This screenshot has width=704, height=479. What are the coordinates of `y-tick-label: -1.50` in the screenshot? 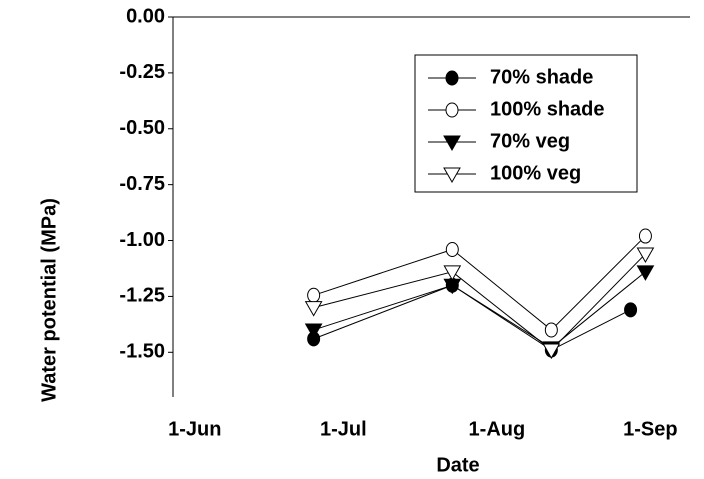 It's located at (142, 352).